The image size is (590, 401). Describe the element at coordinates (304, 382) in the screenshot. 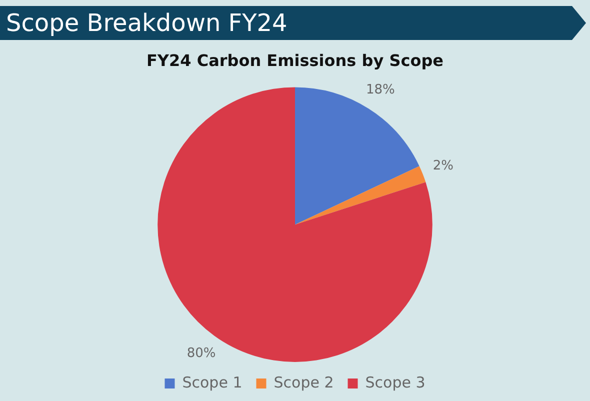

I see `legend-label: Scope 2` at that location.